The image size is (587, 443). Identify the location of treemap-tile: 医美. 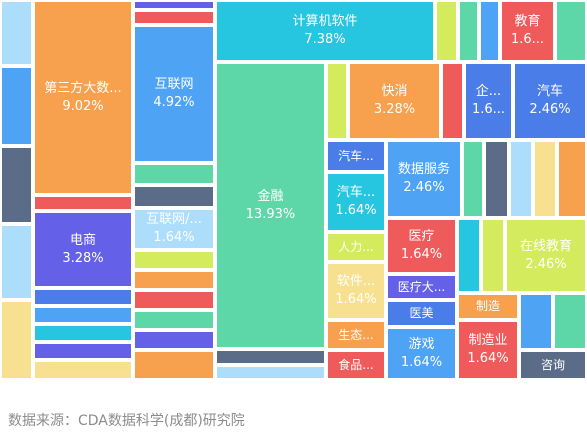
(421, 313).